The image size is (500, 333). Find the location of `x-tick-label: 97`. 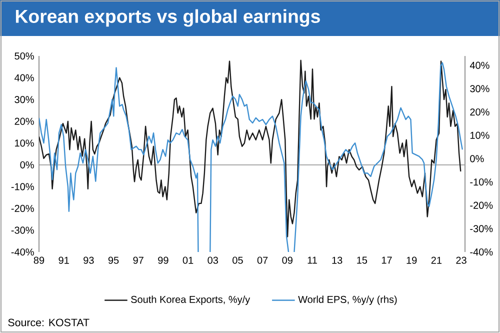

x-tick-label: 97 is located at coordinates (138, 260).